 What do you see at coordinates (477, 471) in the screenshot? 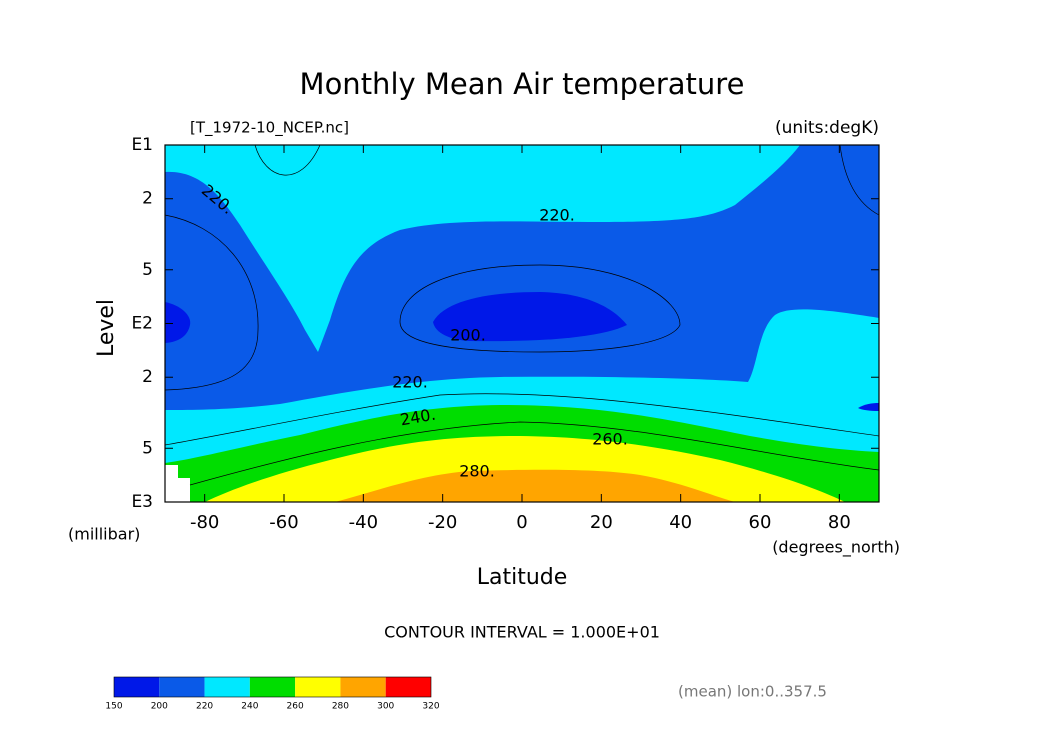
I see `contour-label: 280.` at bounding box center [477, 471].